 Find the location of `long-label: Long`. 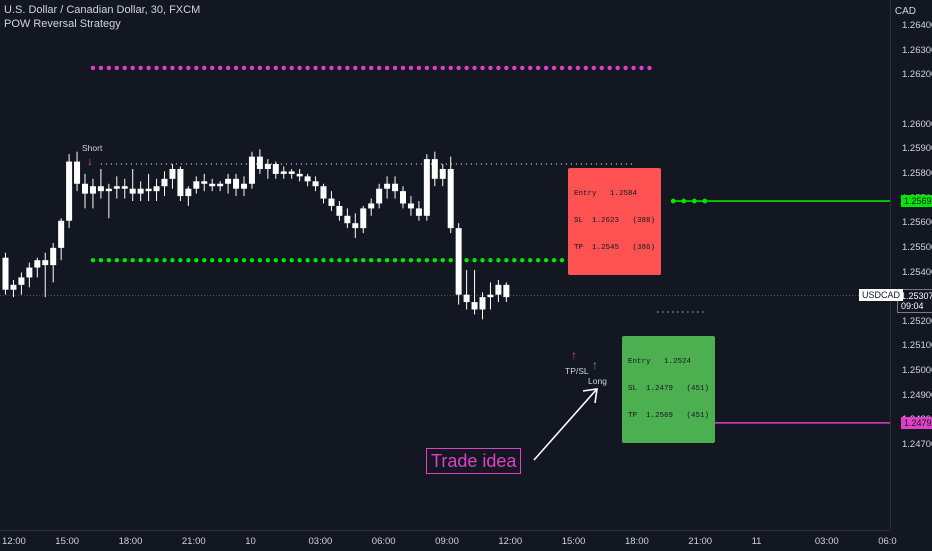

long-label: Long is located at coordinates (597, 381).